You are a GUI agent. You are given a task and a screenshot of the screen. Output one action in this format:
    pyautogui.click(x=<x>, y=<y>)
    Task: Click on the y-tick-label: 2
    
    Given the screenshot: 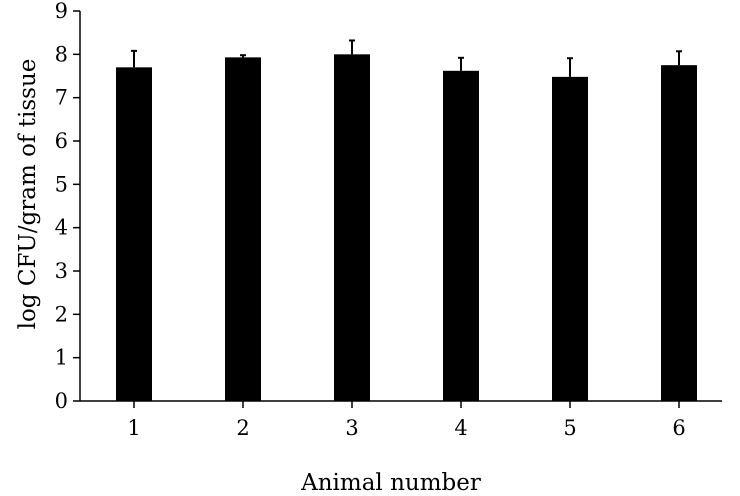 What is the action you would take?
    pyautogui.click(x=61, y=314)
    